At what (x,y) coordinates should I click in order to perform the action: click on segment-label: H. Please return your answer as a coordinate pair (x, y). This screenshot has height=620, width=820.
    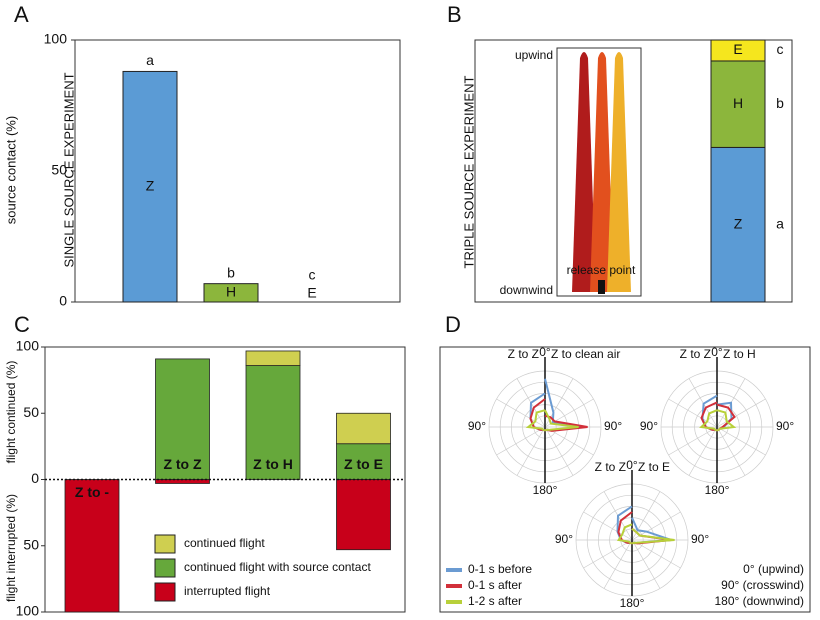
    Looking at the image, I should click on (738, 103).